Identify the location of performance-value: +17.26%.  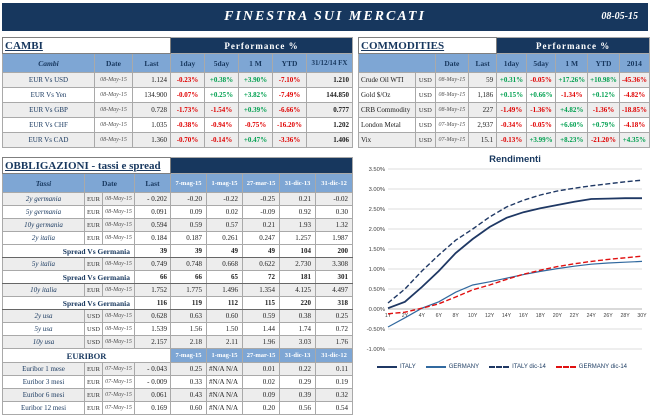
(572, 80).